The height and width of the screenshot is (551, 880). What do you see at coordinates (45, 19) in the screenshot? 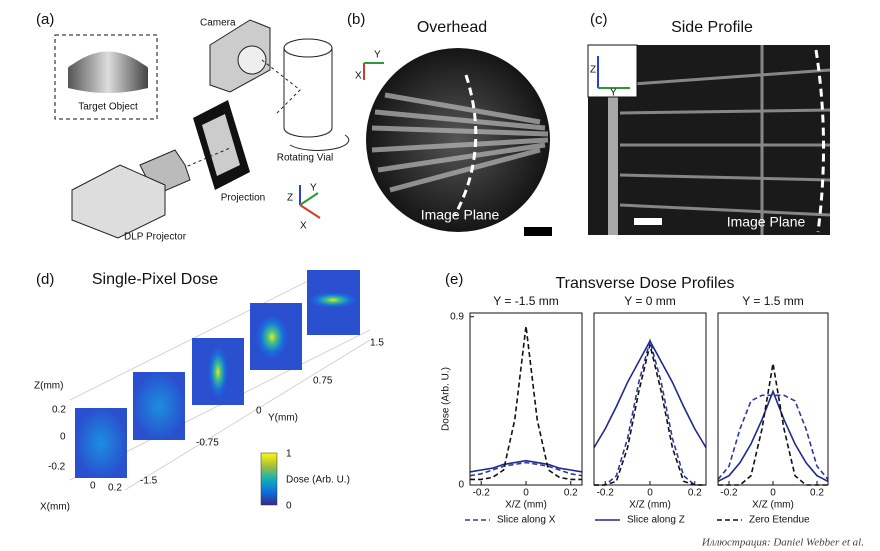
I see `panel-label: (a)` at bounding box center [45, 19].